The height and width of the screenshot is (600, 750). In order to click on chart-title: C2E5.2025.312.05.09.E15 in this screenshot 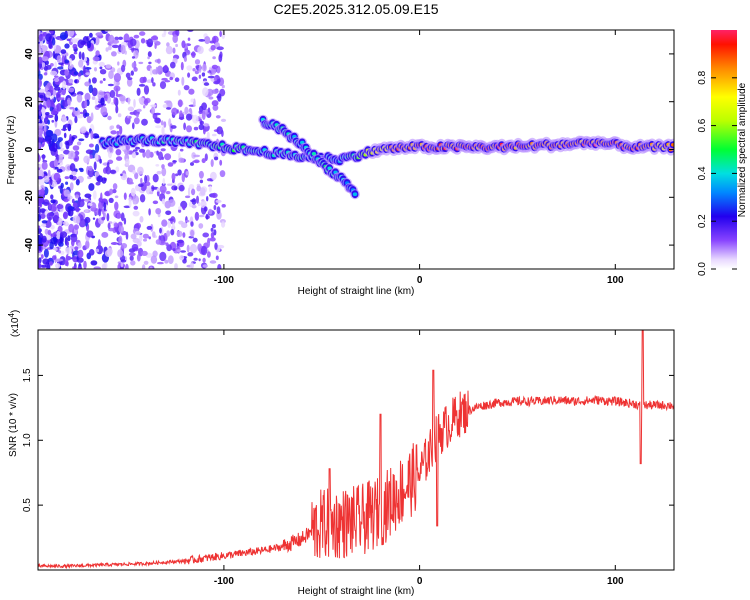, I will do `click(355, 9)`.